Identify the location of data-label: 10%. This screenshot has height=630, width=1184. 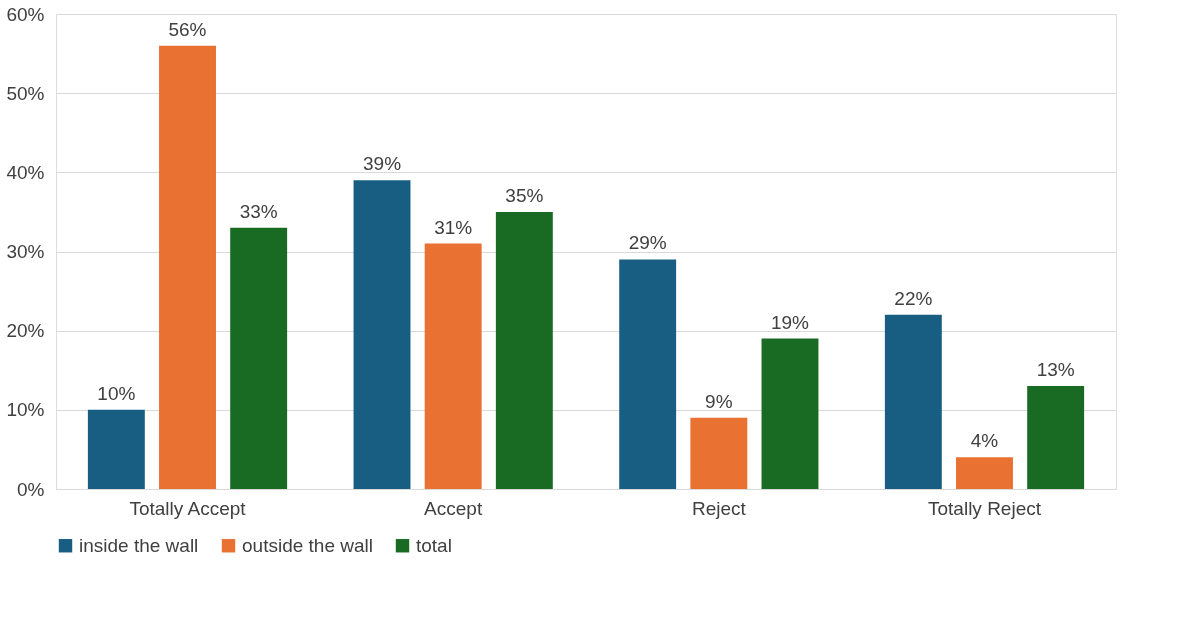
(116, 393).